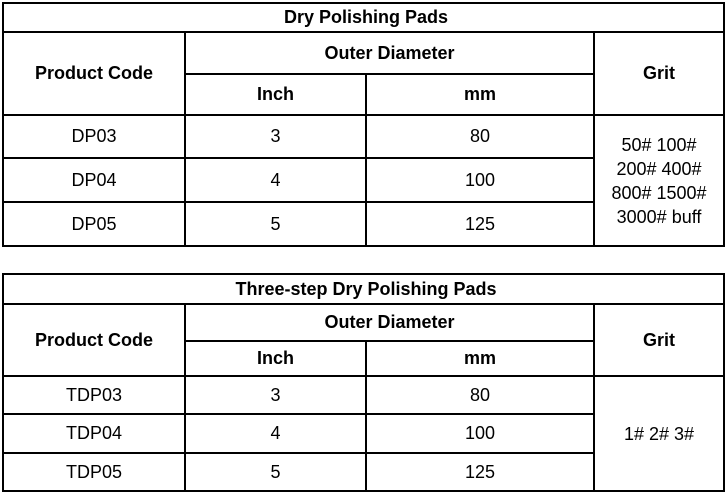 The image size is (725, 494). I want to click on table-title-row: Three-step Dry Polishing Pads, so click(363, 289).